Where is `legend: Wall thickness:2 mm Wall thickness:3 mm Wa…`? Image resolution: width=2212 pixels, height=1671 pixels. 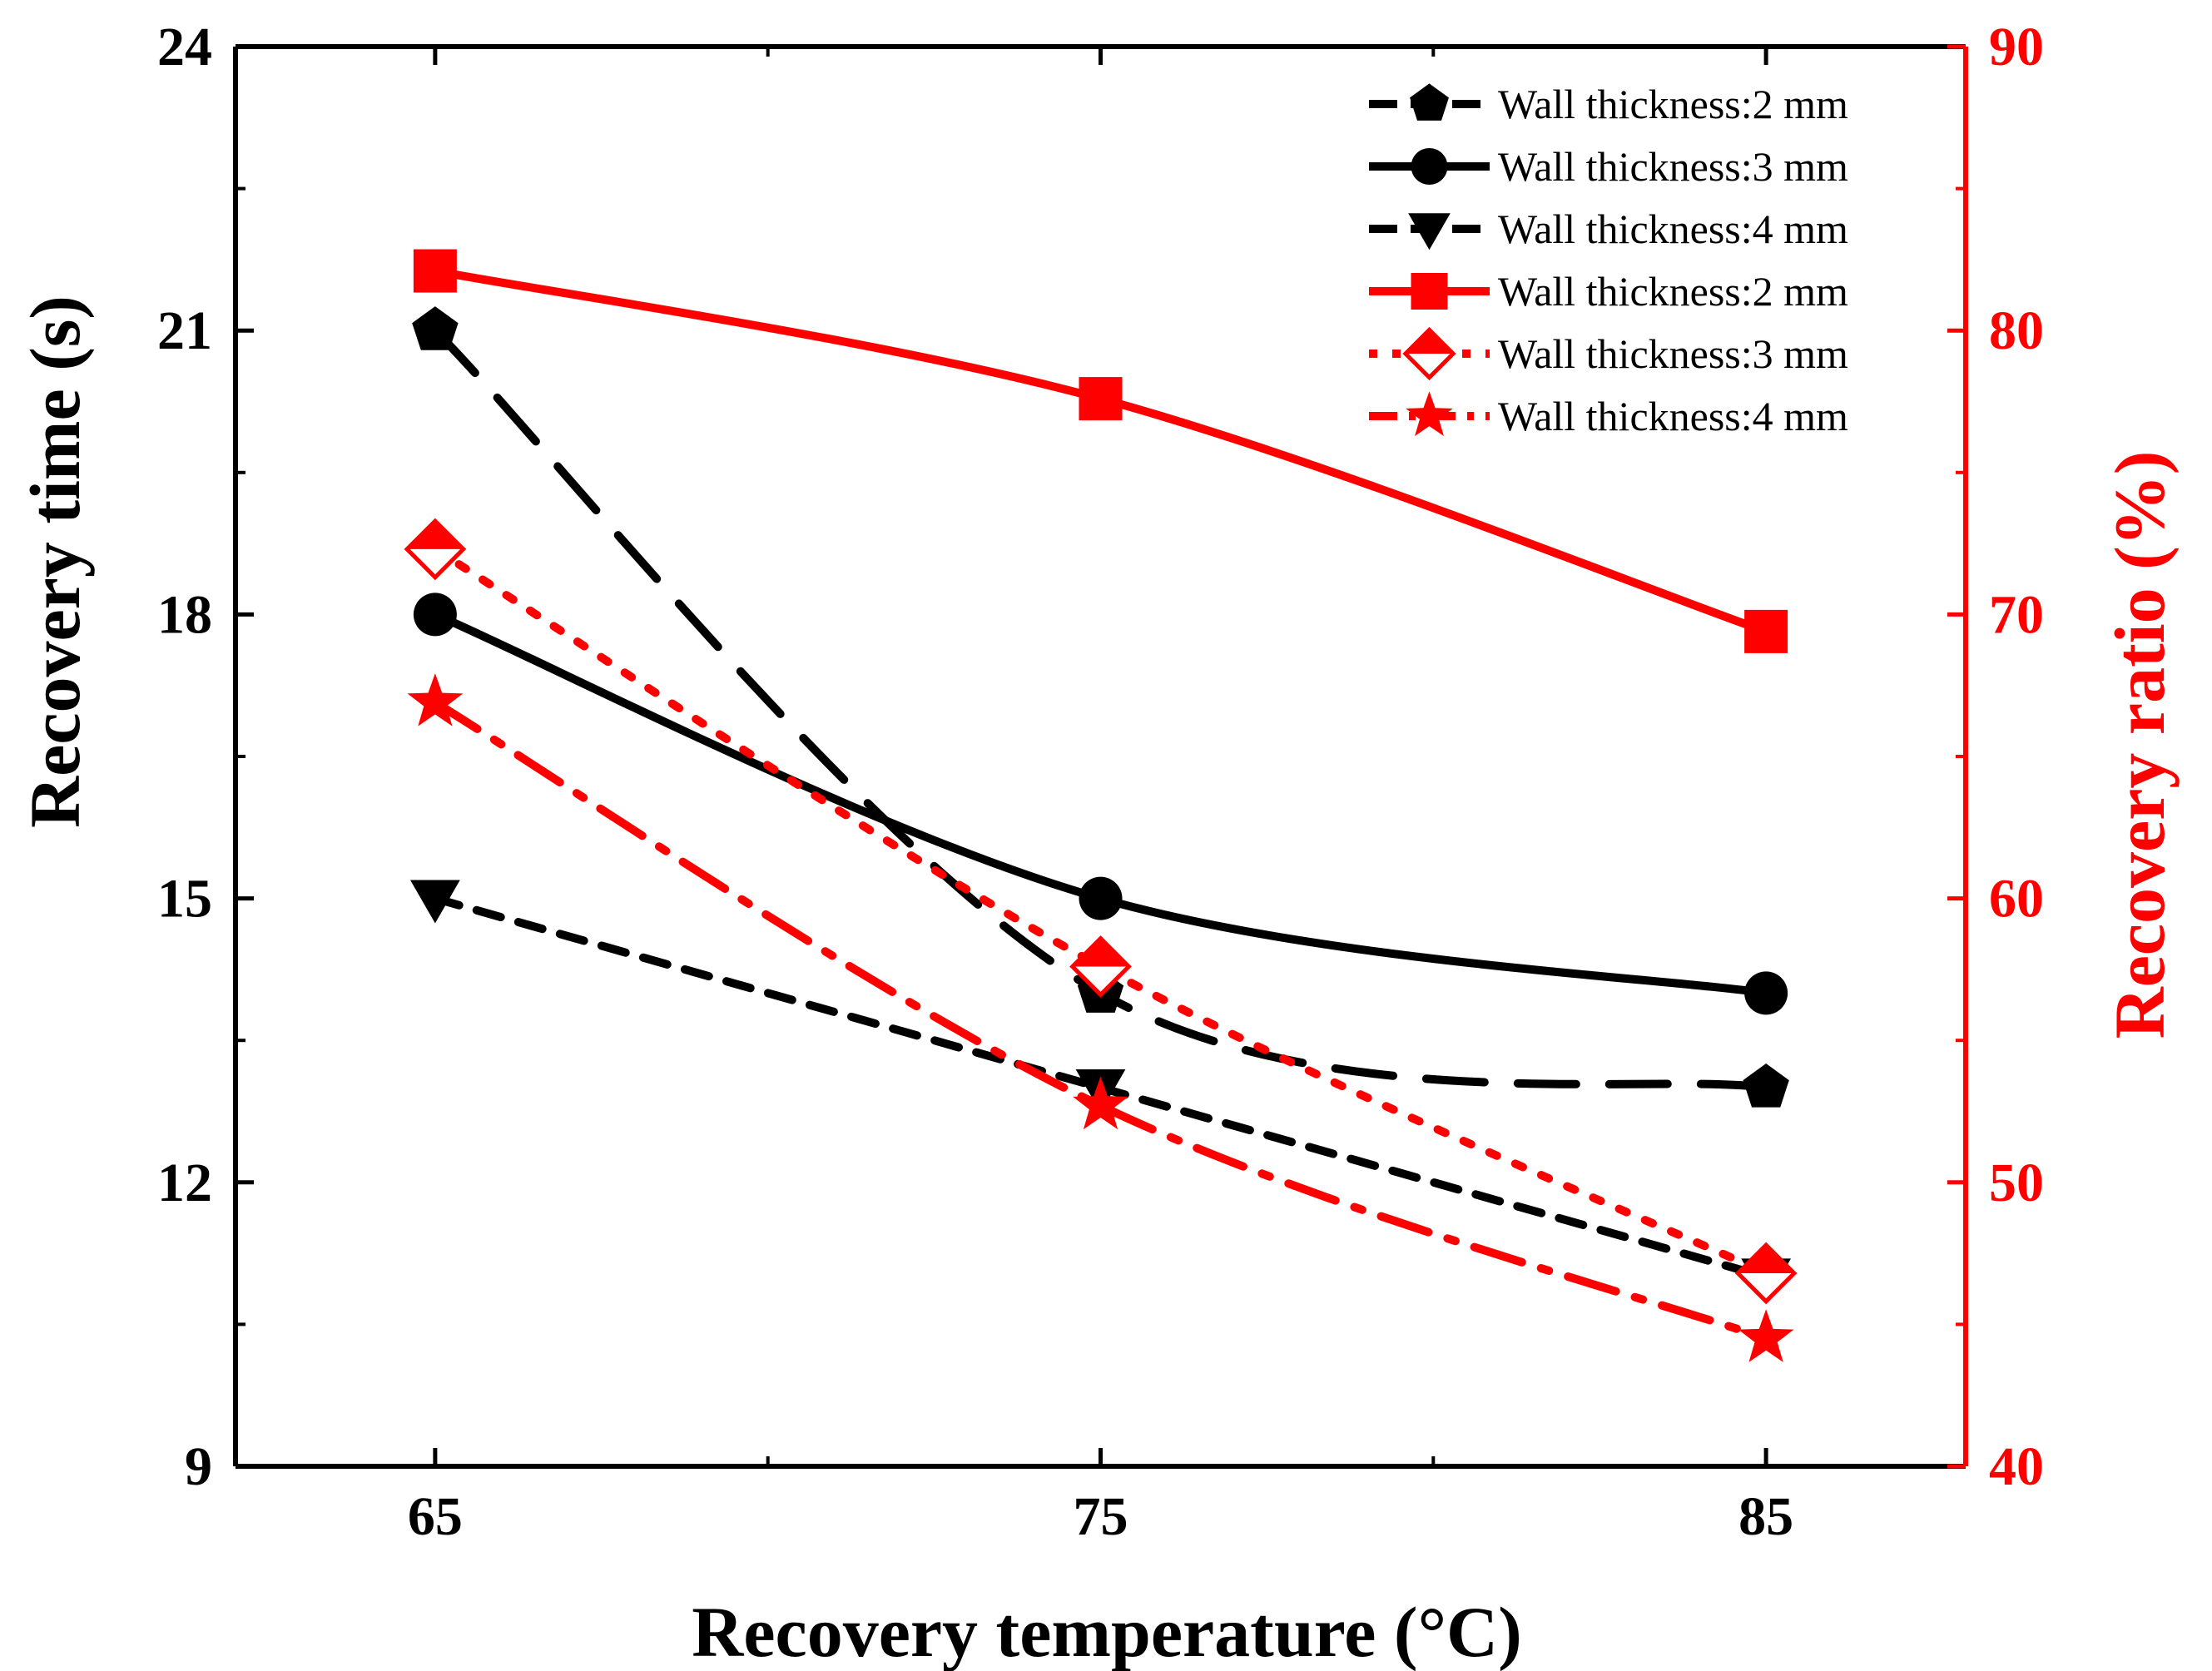 legend: Wall thickness:2 mm Wall thickness:3 mm Wa… is located at coordinates (1609, 260).